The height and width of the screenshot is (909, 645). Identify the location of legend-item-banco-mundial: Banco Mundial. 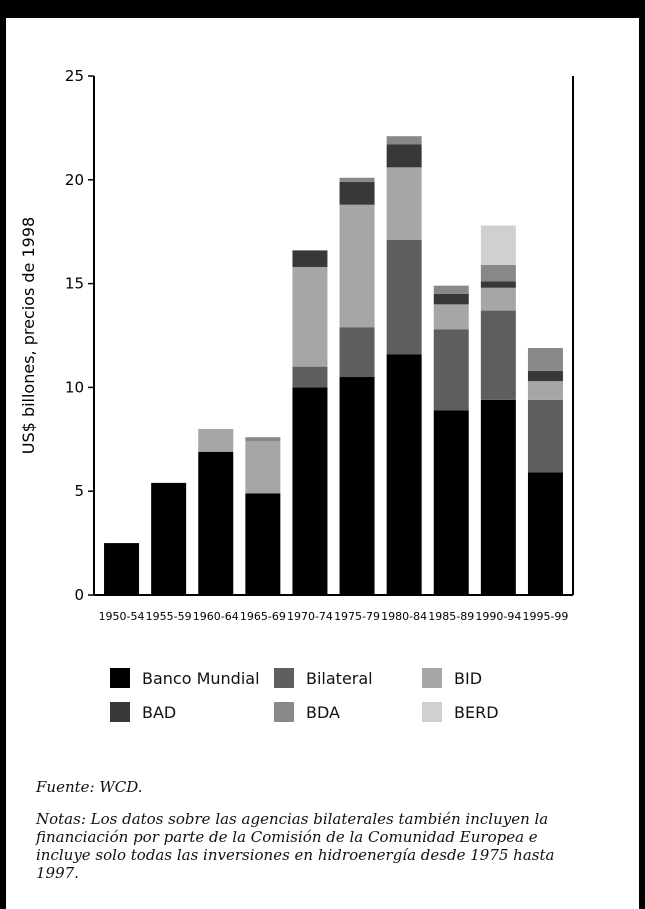
(192, 678).